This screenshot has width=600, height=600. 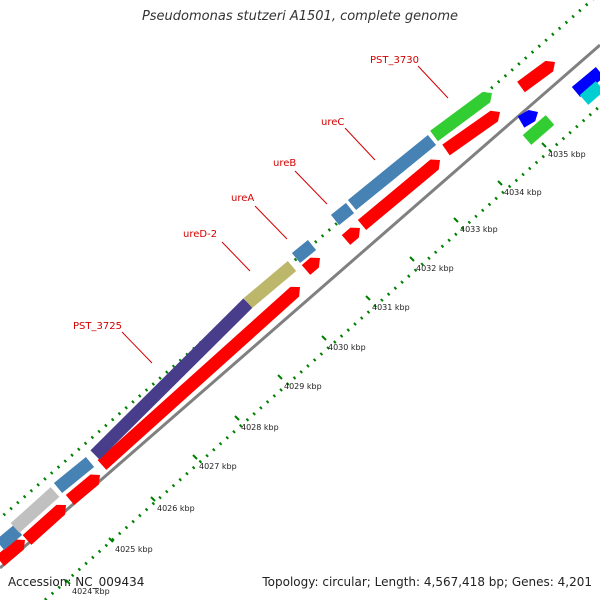 What do you see at coordinates (97, 326) in the screenshot?
I see `gene-label: PST_3725` at bounding box center [97, 326].